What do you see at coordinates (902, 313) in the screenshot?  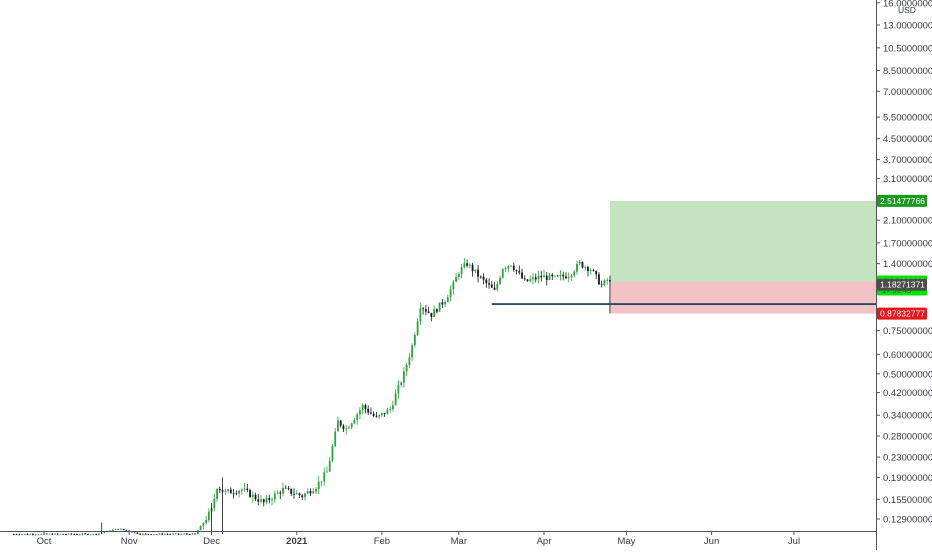 I see `price-tag-stop` at bounding box center [902, 313].